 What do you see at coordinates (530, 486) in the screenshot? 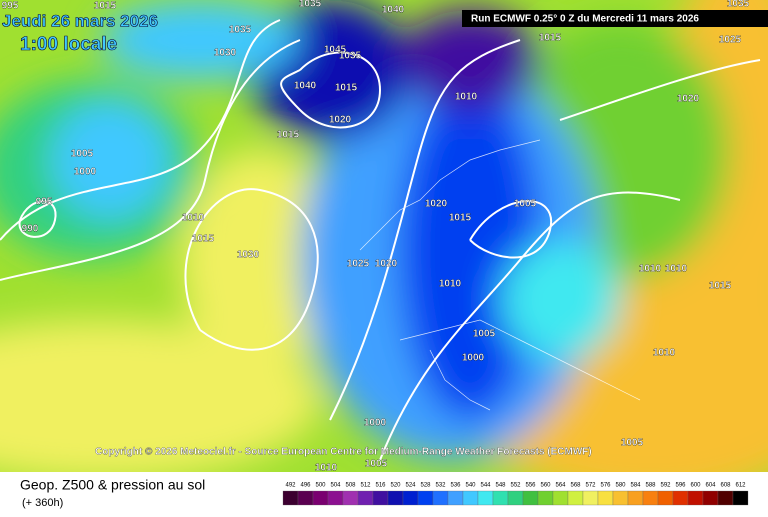
I see `colorbar-label: 556` at bounding box center [530, 486].